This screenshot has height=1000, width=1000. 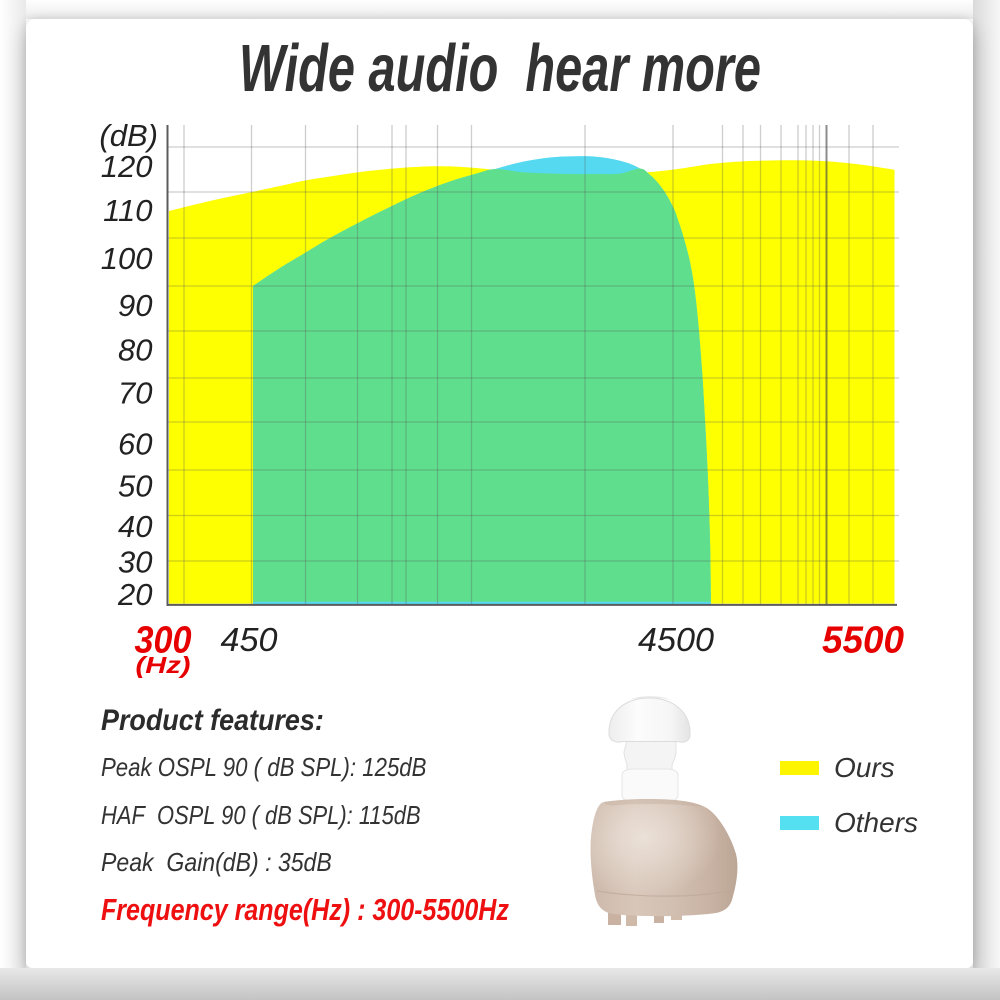 I want to click on svg-text: 60, so click(x=135, y=444).